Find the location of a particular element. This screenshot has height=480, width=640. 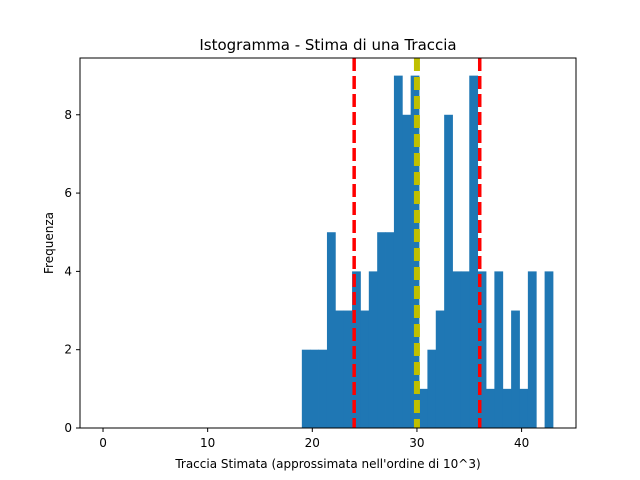

y-tick-label: 0 is located at coordinates (68, 428).